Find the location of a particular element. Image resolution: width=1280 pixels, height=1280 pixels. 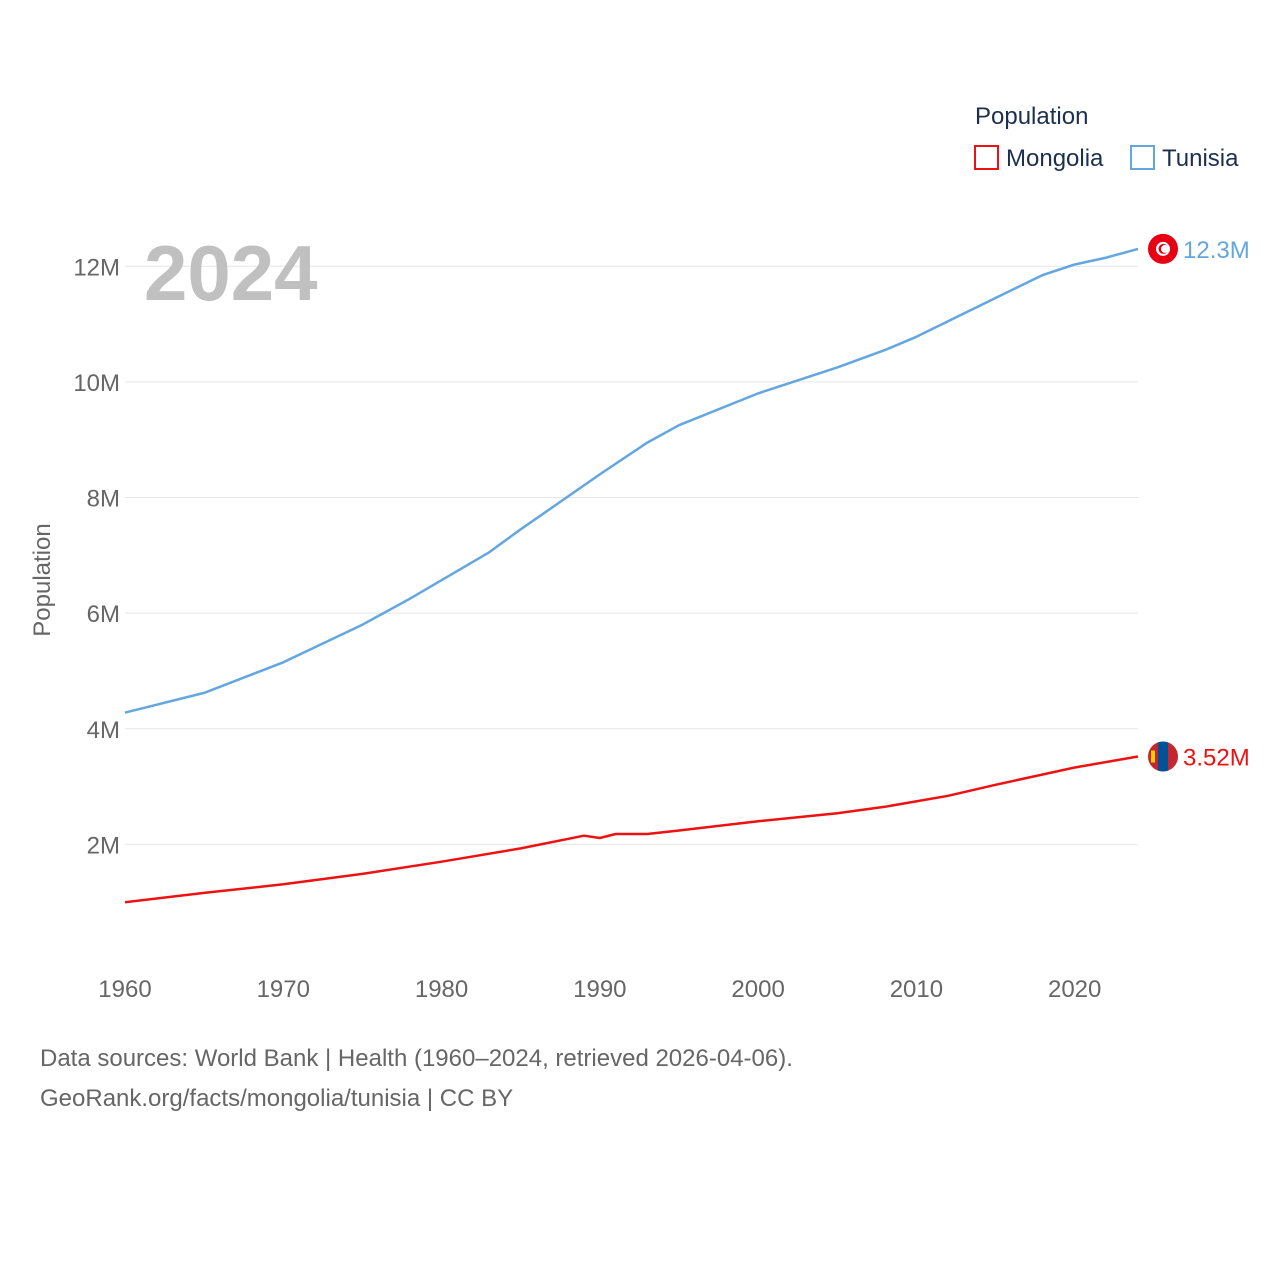

y-tick-label: 4M is located at coordinates (103, 730).